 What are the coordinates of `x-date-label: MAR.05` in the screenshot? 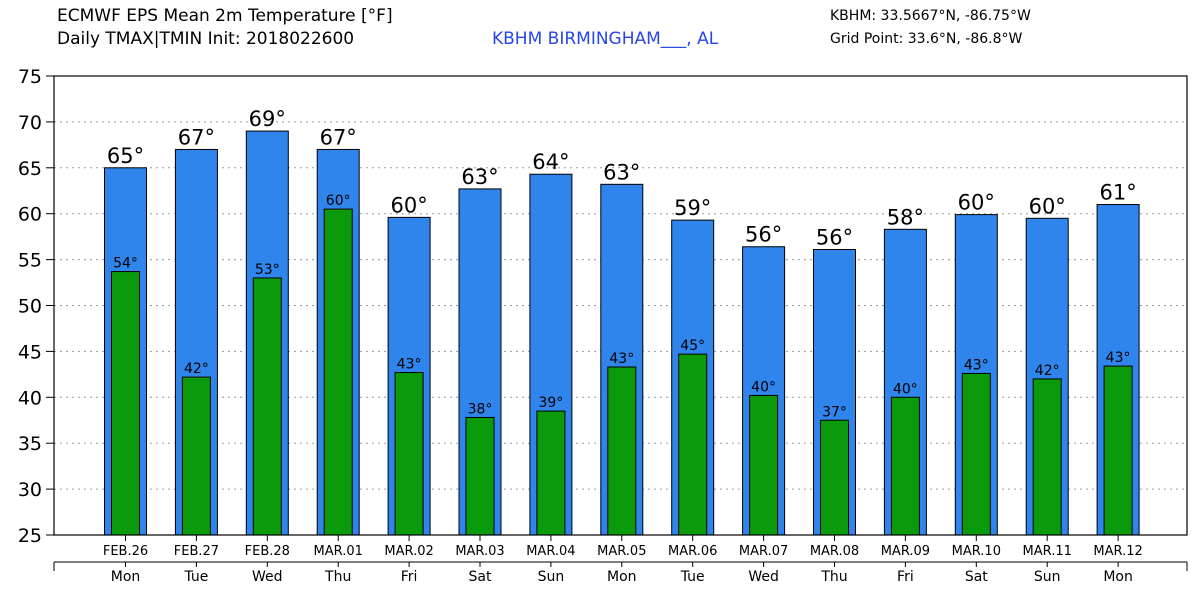 It's located at (621, 551).